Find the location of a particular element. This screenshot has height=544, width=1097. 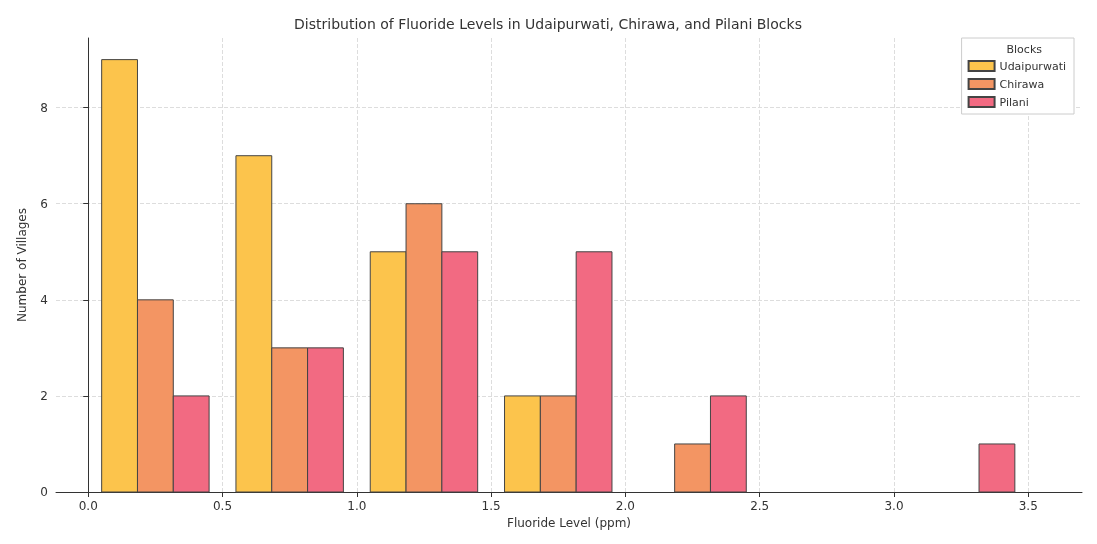

y-tick-label: 8 is located at coordinates (44, 107).